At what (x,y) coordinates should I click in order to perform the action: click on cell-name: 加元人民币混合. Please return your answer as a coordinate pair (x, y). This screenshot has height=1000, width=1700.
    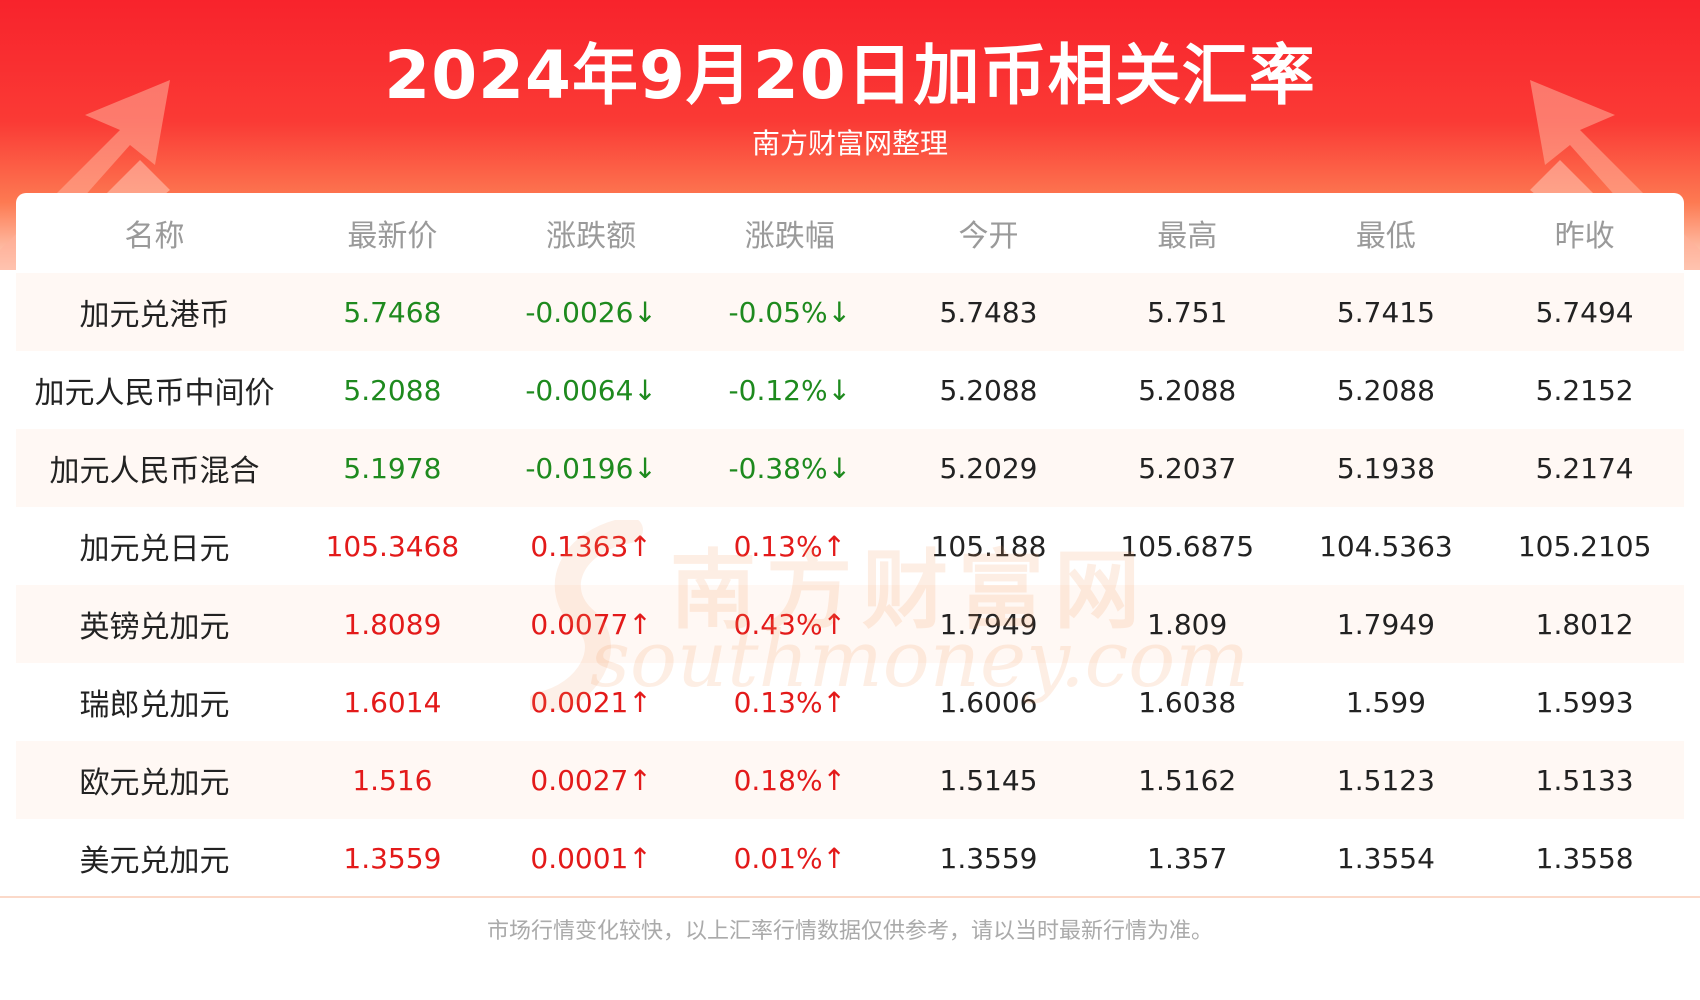
    Looking at the image, I should click on (155, 468).